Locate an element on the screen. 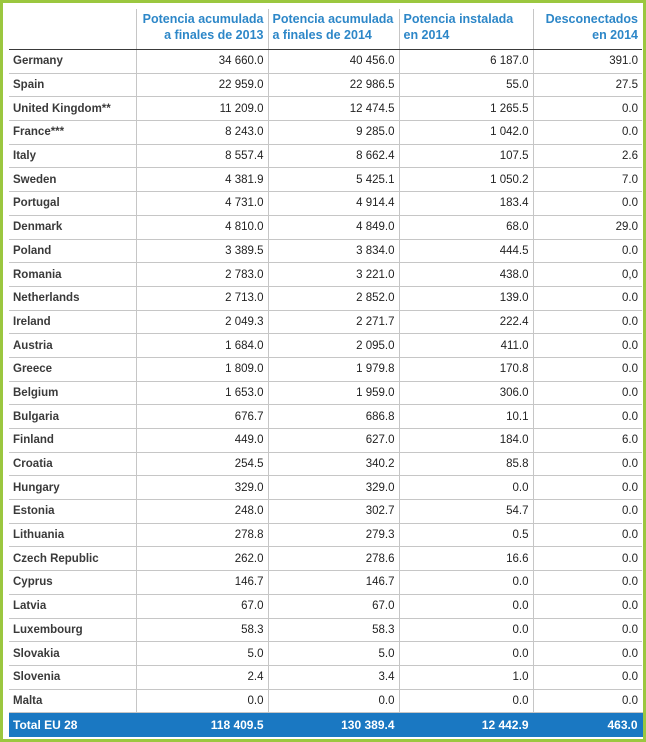 The image size is (646, 742). country-cell: Slovakia is located at coordinates (73, 653).